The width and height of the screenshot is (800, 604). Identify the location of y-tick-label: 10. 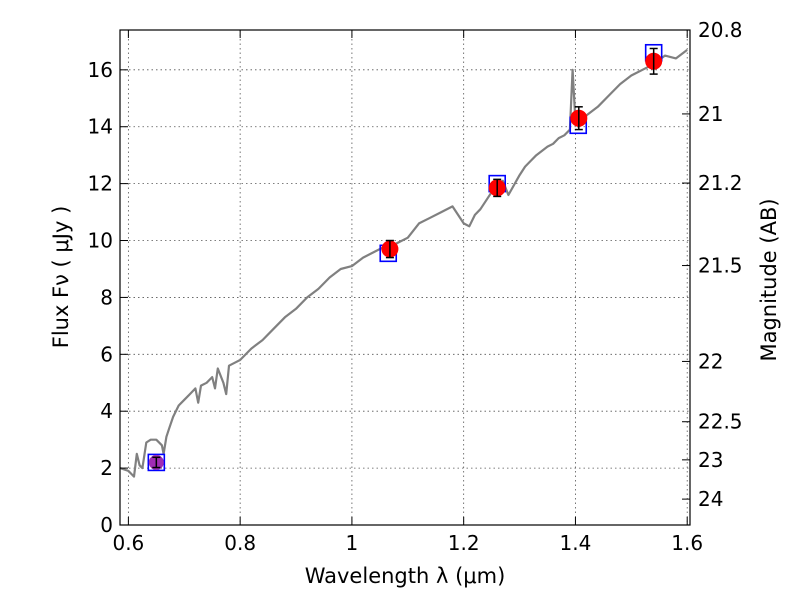
(100, 241).